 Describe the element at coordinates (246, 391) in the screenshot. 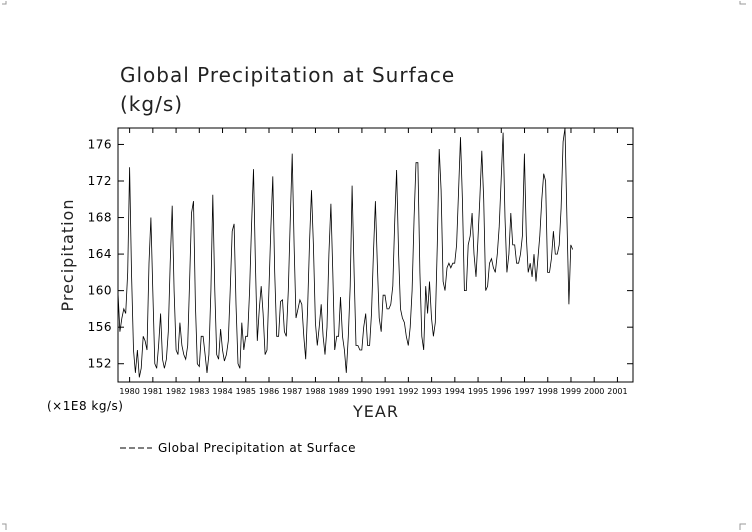

I see `x-tick-label: 1985` at that location.